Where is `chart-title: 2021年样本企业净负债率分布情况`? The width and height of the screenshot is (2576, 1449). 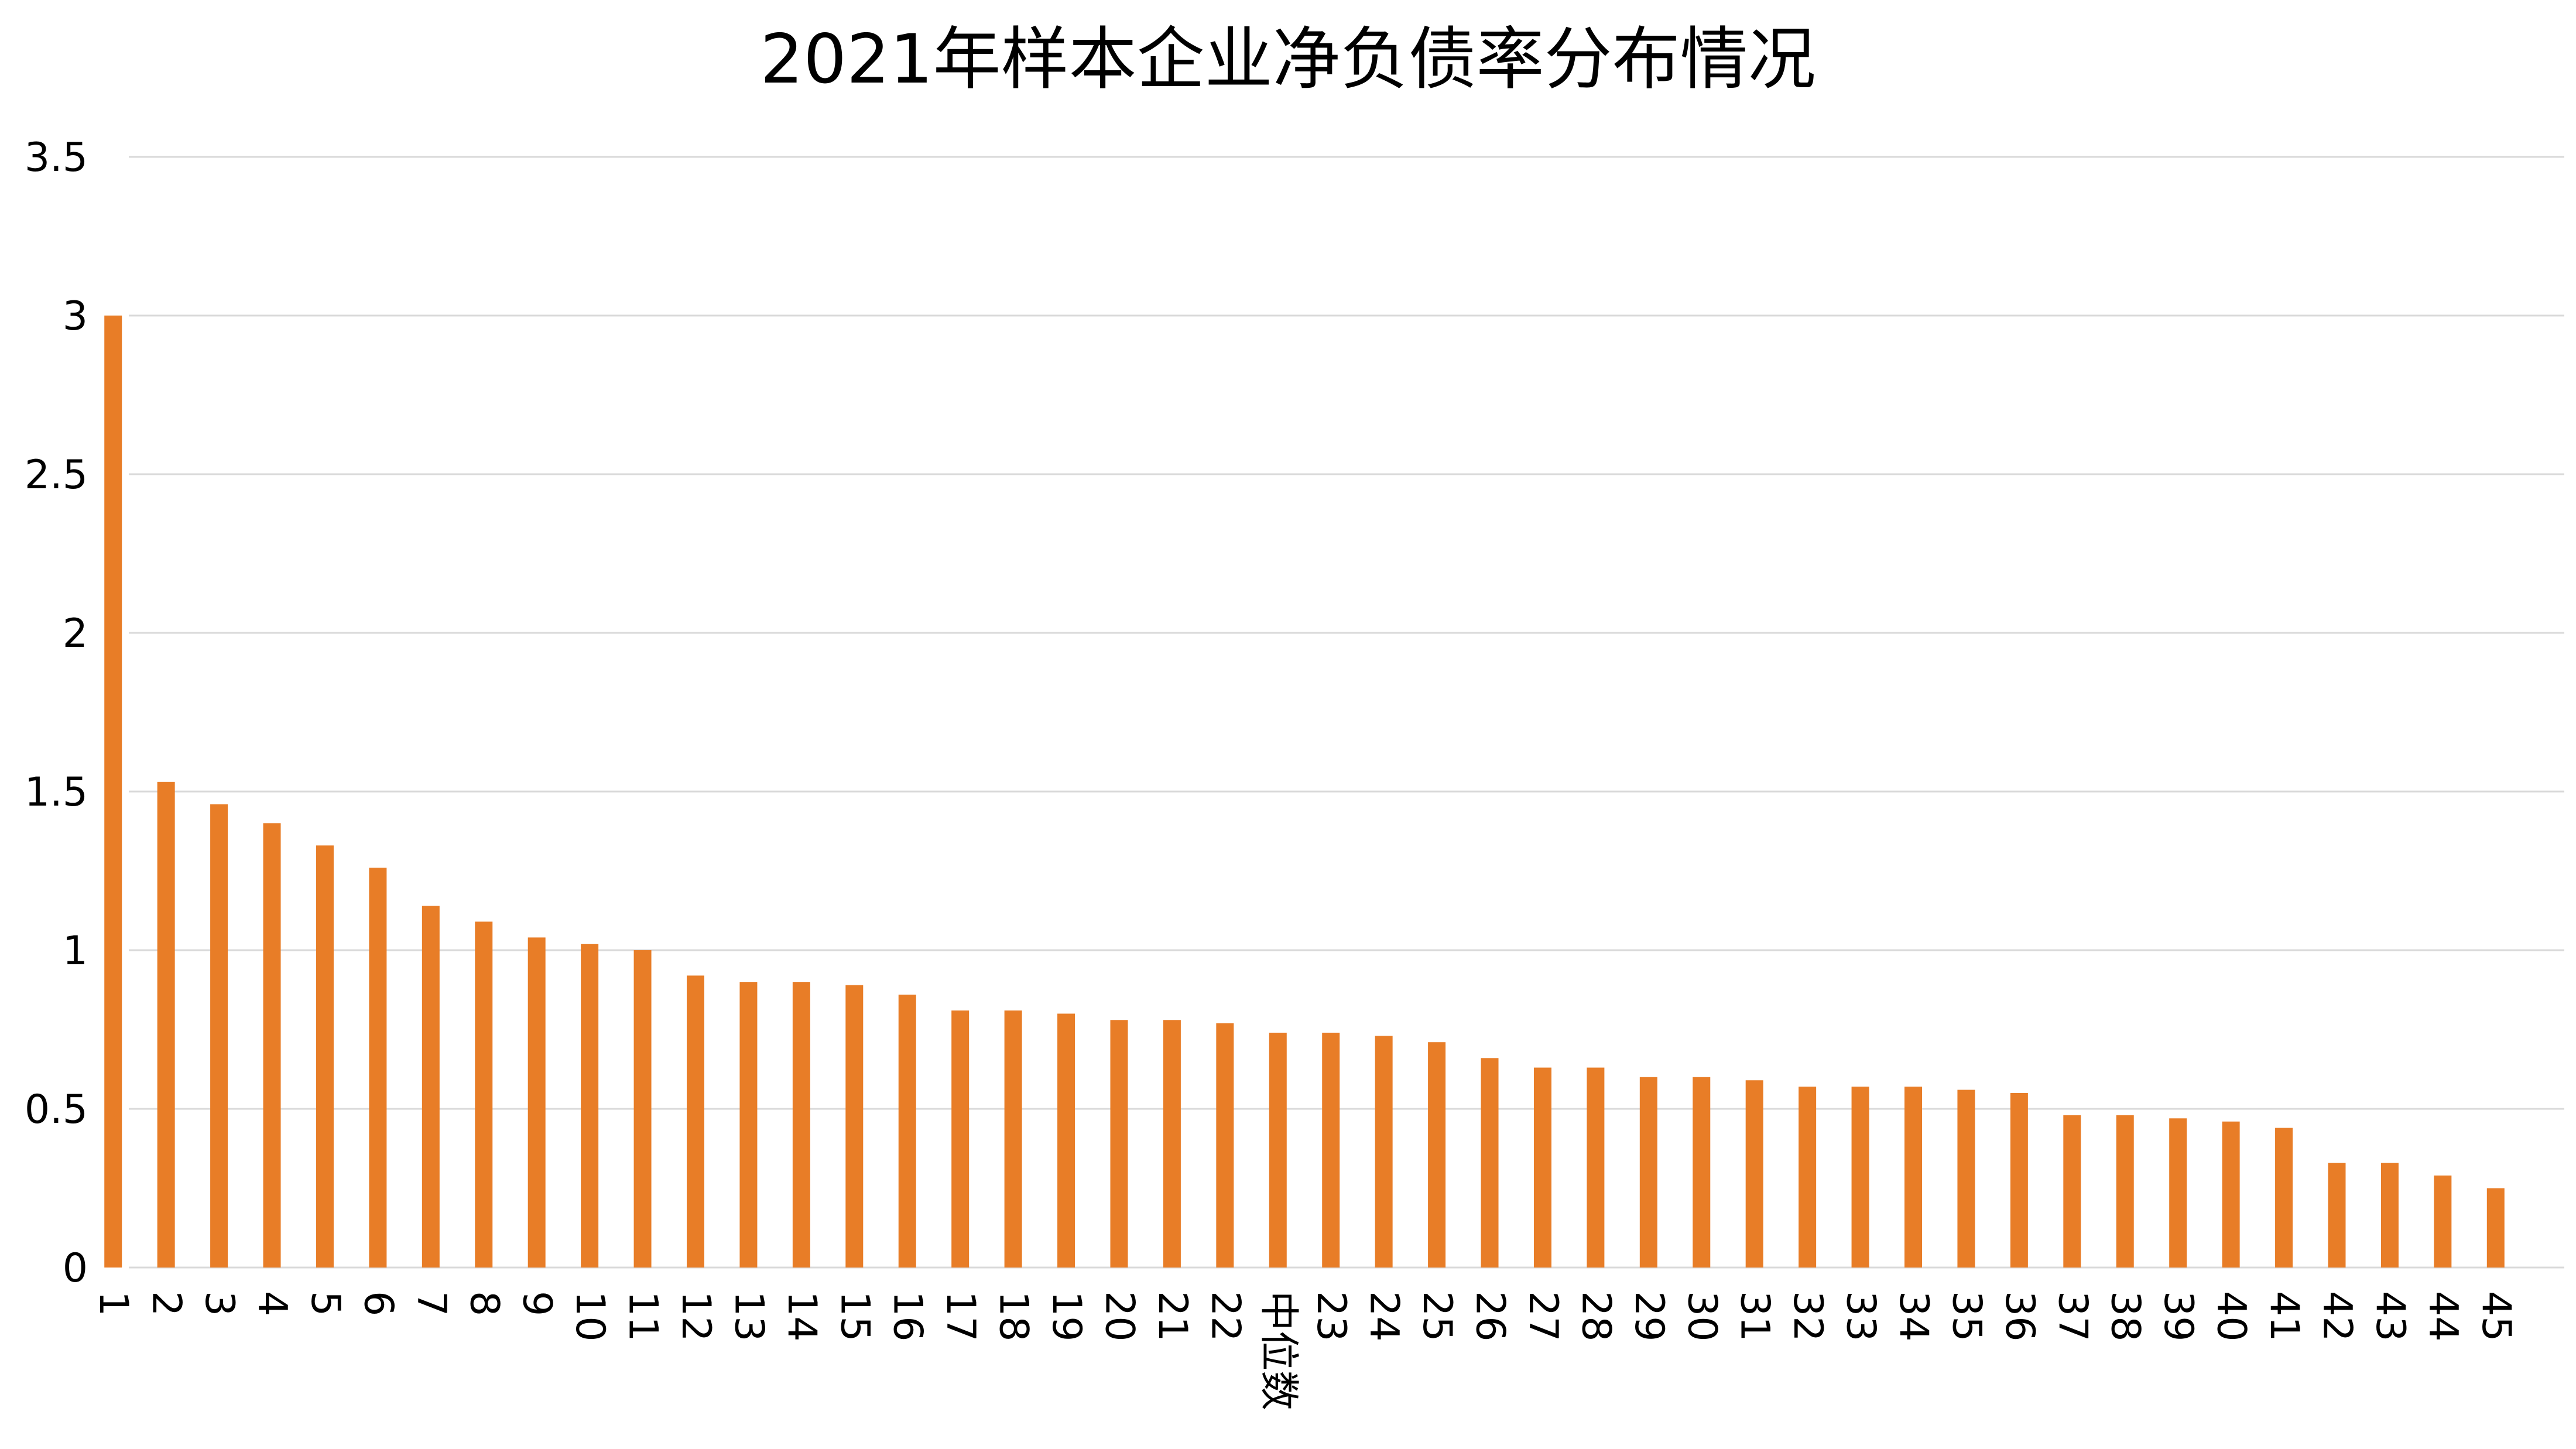 chart-title: 2021年样本企业净负债率分布情况 is located at coordinates (1288, 59).